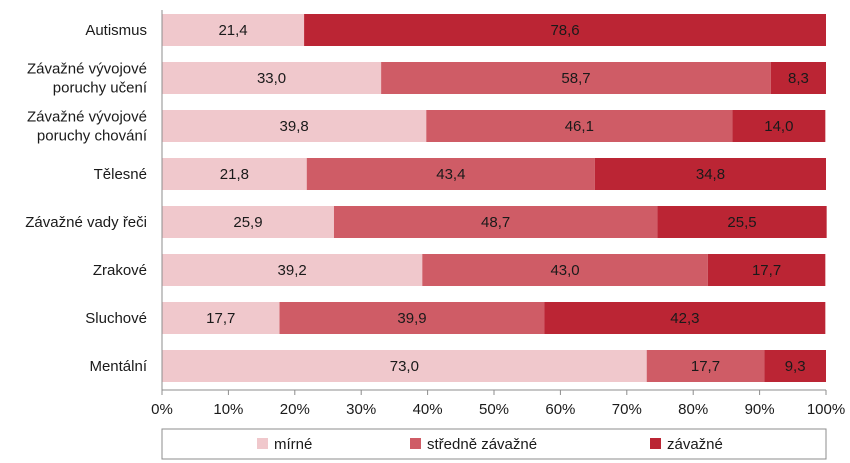  I want to click on data-label: 39,9, so click(411, 318).